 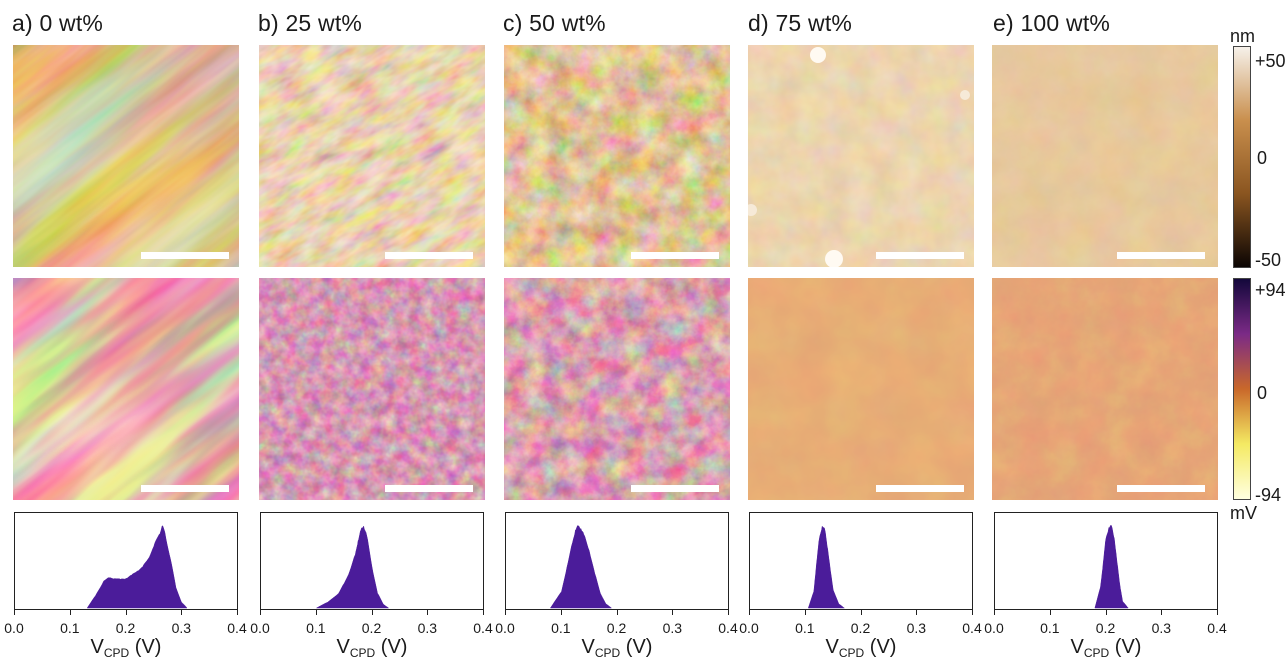 What do you see at coordinates (1262, 158) in the screenshot?
I see `height-colorbar-mid: 0` at bounding box center [1262, 158].